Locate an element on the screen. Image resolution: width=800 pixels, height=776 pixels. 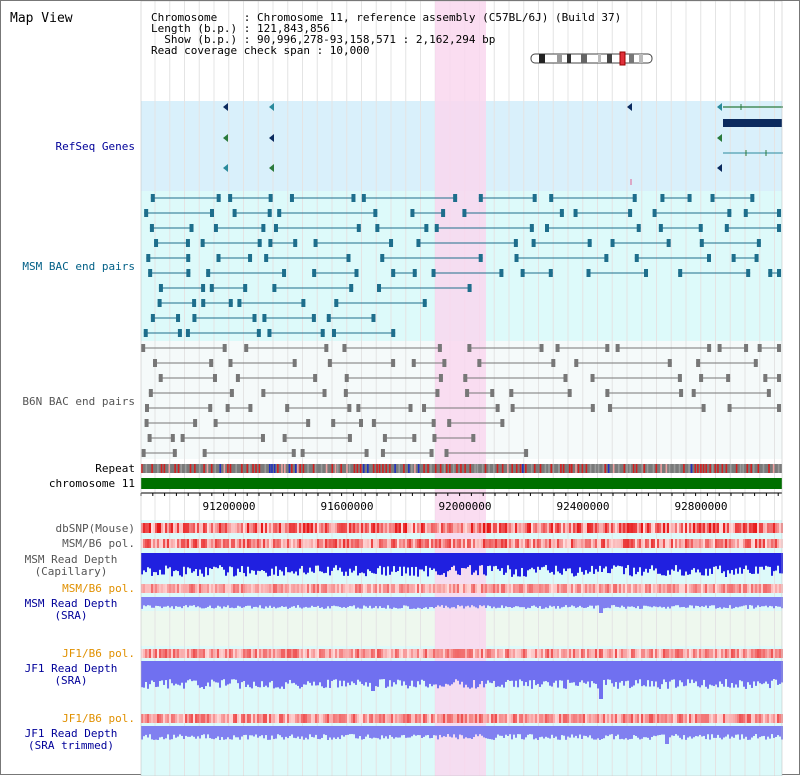
repeat-label: Repeat is located at coordinates (115, 468).